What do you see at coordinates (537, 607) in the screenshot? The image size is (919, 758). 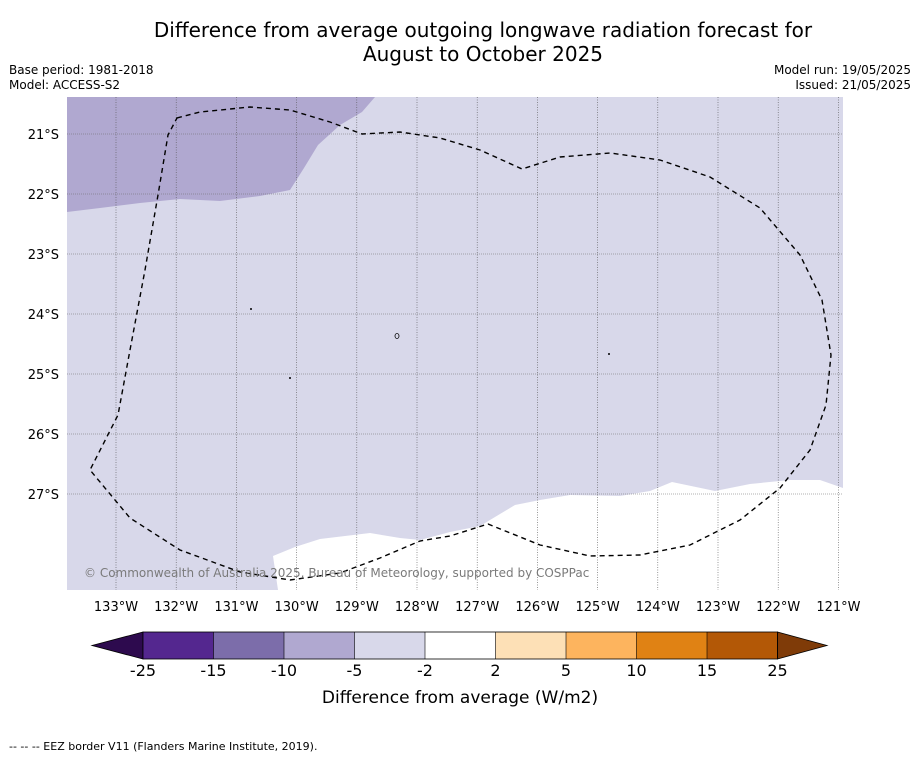 I see `longitude-label: 126°W` at bounding box center [537, 607].